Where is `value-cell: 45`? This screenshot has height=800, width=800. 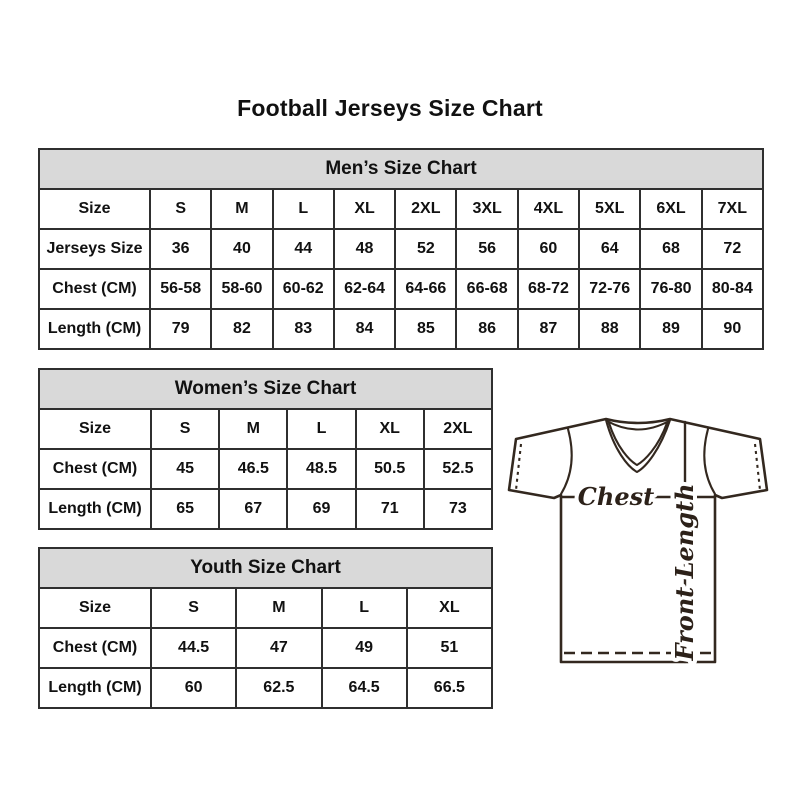 value-cell: 45 is located at coordinates (186, 469).